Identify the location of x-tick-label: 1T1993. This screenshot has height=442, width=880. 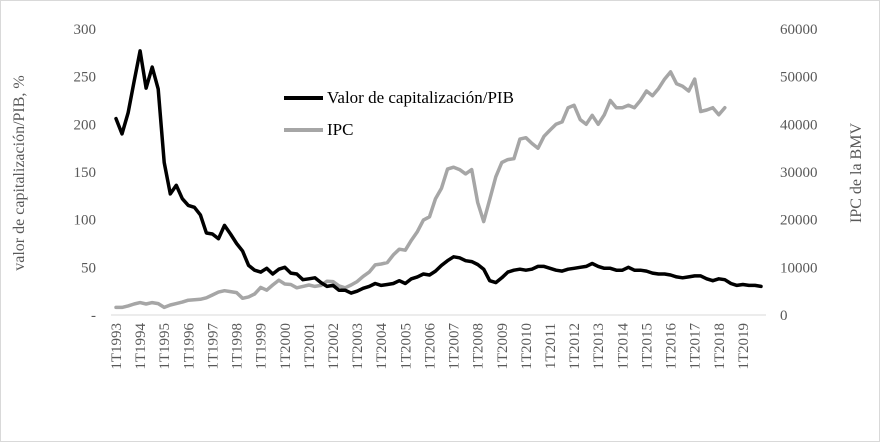
(117, 346).